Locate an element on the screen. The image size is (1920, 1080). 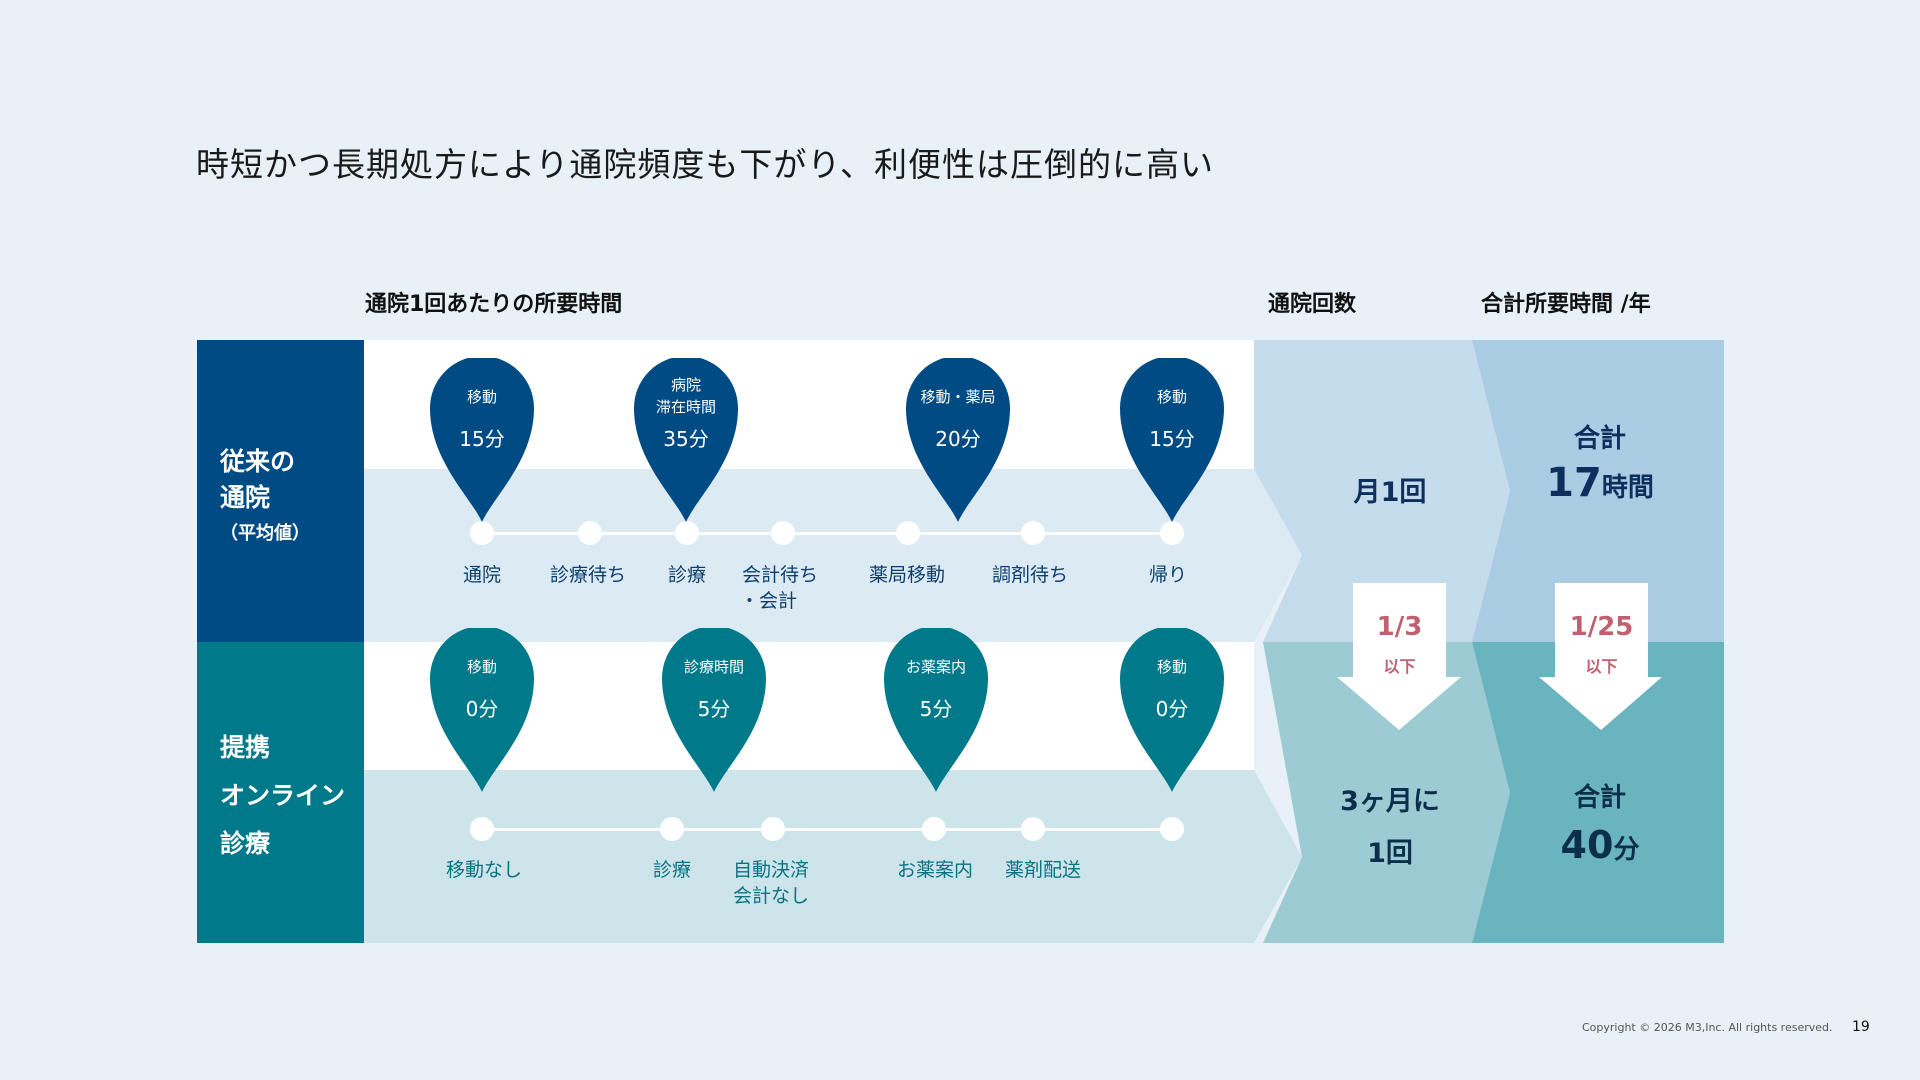
pin-online-medicine: お薬案内 5分 is located at coordinates (936, 710).